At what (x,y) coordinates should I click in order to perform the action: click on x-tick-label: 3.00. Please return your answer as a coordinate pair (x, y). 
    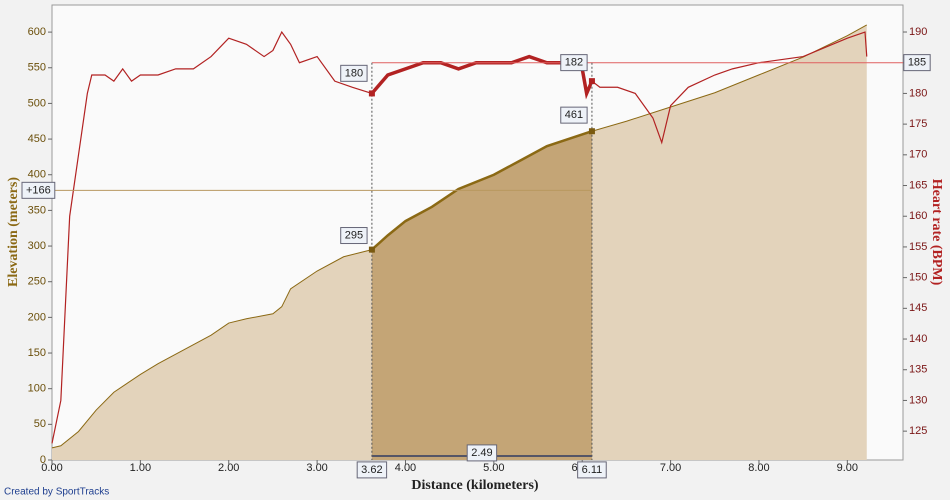
    Looking at the image, I should click on (316, 468).